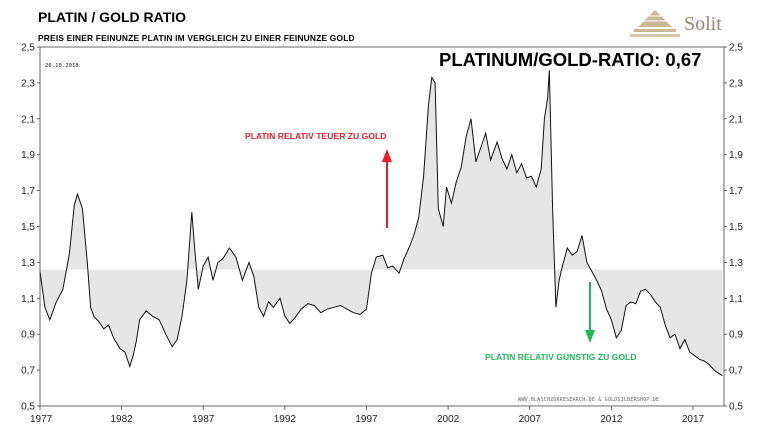  What do you see at coordinates (611, 419) in the screenshot?
I see `x-tick-label: 2012` at bounding box center [611, 419].